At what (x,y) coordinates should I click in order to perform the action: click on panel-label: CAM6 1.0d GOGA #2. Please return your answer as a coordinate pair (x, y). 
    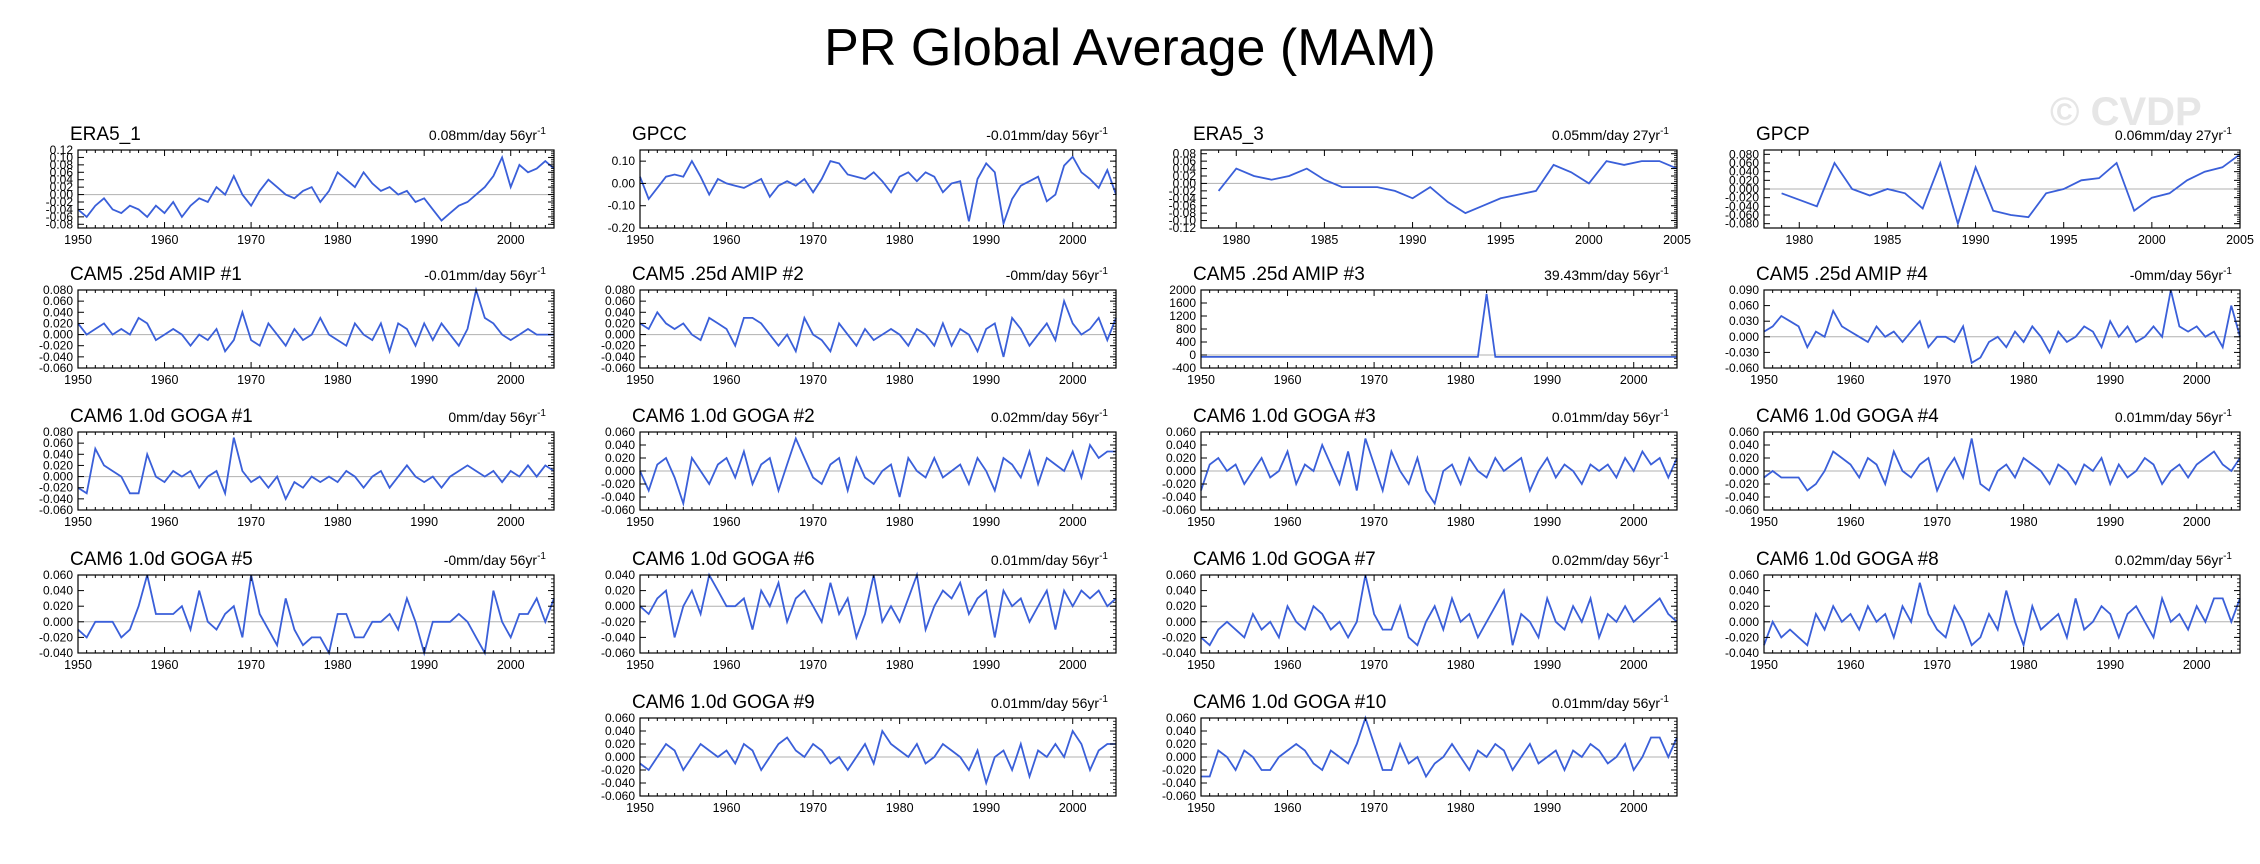
    Looking at the image, I should click on (723, 416).